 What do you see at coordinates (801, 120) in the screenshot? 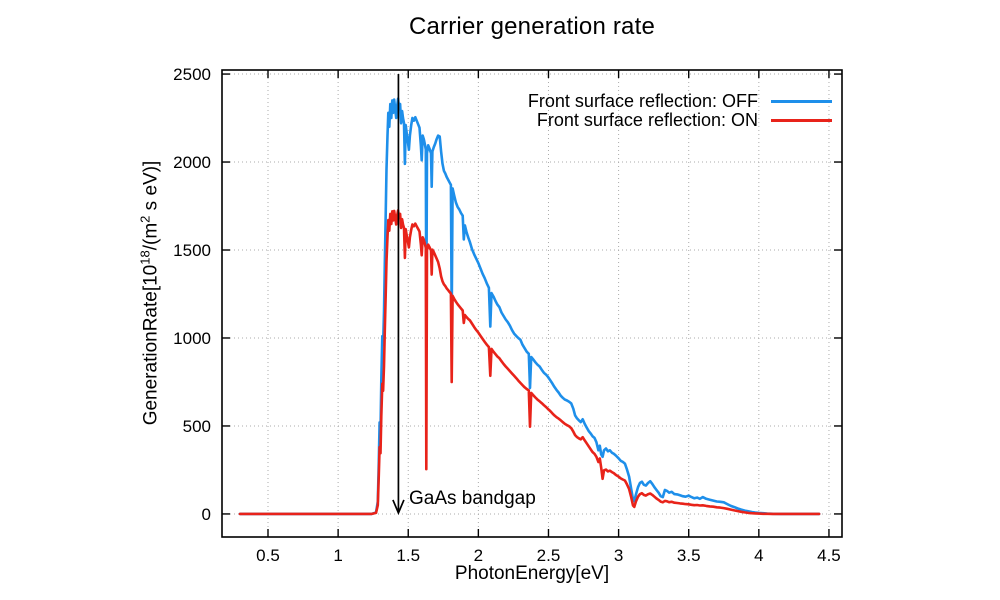
I see `legend-line-sample-red` at bounding box center [801, 120].